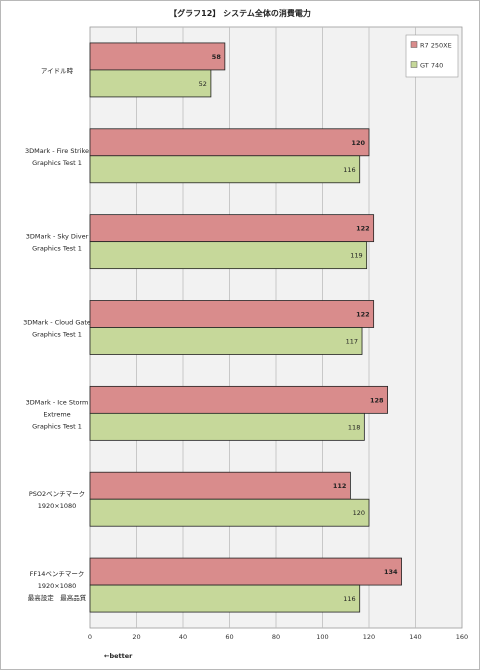  What do you see at coordinates (57, 323) in the screenshot?
I see `category-label: 3DMark - Cloud Gate` at bounding box center [57, 323].